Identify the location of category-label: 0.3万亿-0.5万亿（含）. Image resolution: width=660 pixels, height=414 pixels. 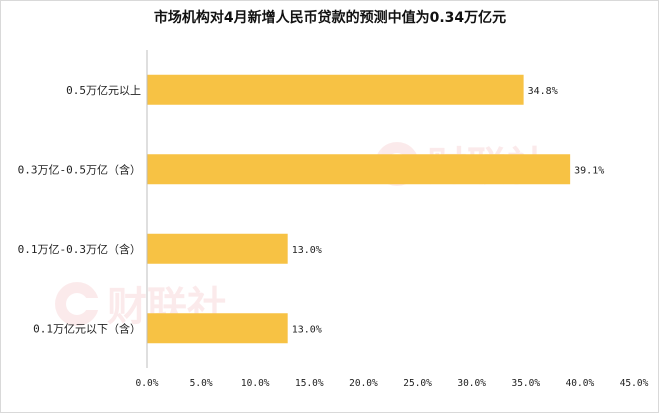
(79, 169).